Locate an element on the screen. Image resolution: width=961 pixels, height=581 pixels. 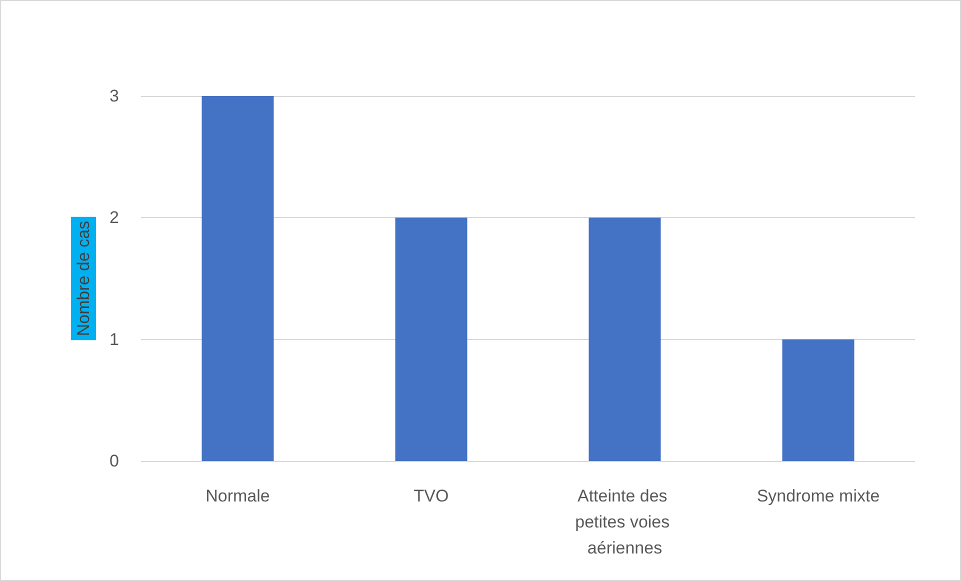
x-tick-label: TVO is located at coordinates (431, 496).